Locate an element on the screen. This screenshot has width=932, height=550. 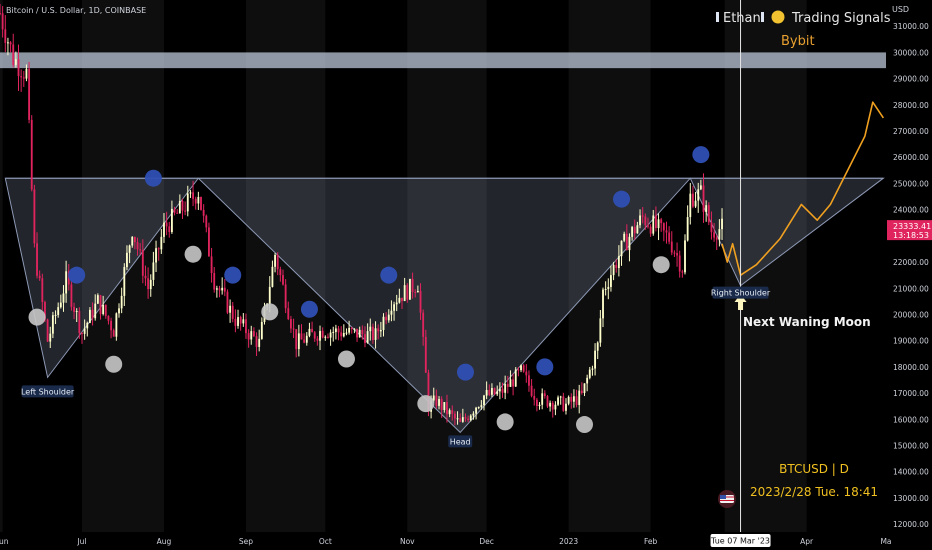
price-tick: 13000.00 is located at coordinates (911, 498).